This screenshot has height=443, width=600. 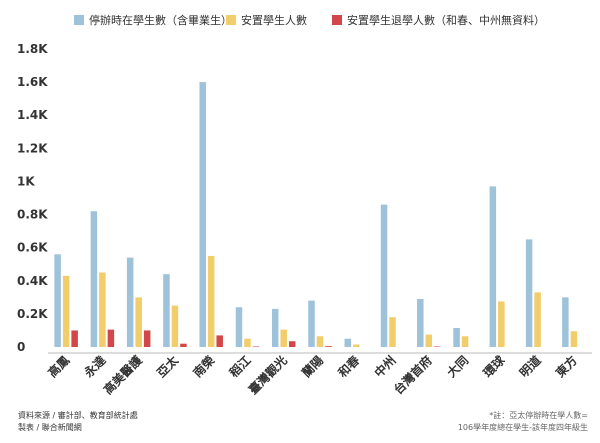 I want to click on y-tick-label: 1.6K, so click(x=32, y=82).